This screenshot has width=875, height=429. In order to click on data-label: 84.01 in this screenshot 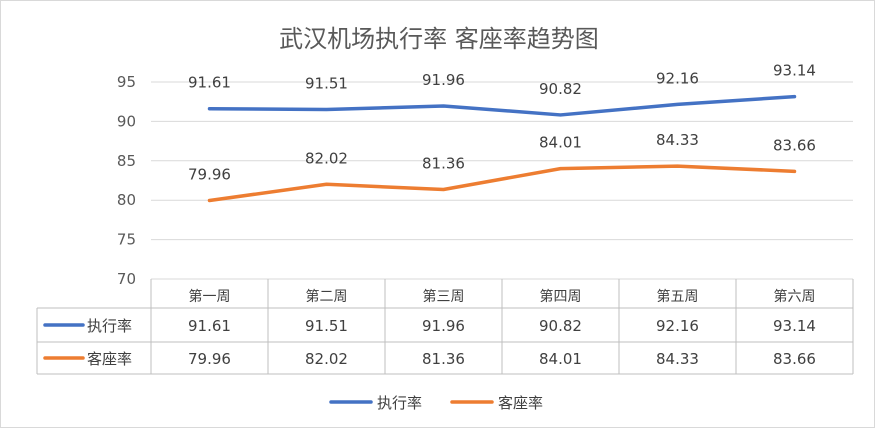, I will do `click(560, 143)`.